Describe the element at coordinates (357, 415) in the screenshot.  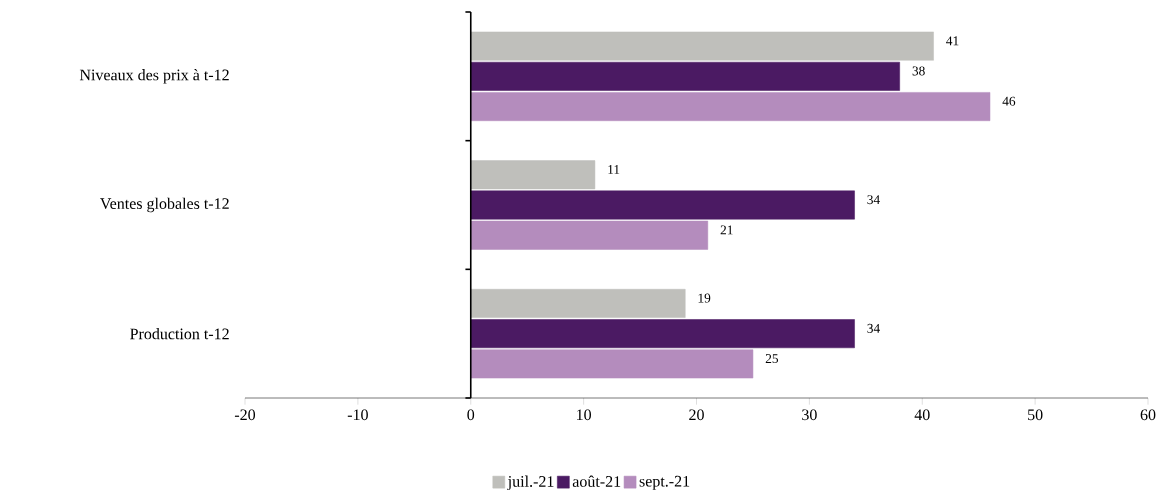
I see `x-tick-label: -10` at that location.